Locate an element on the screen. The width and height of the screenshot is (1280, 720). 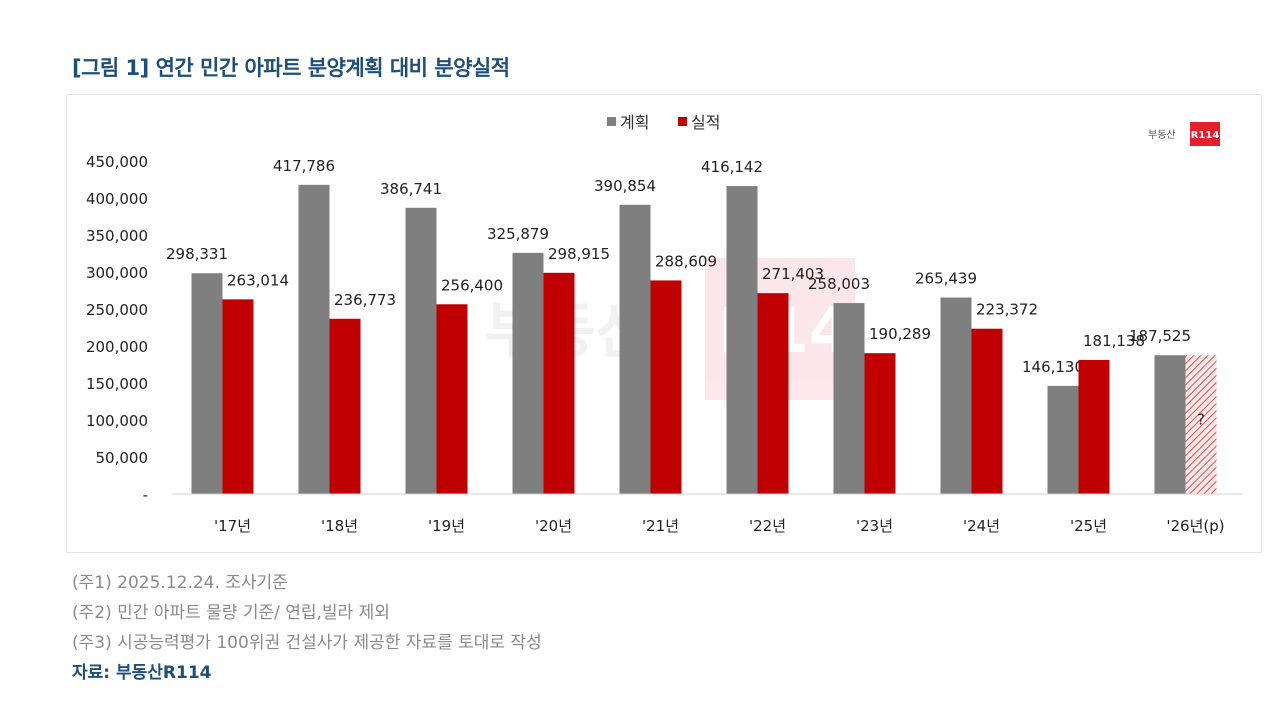
data-label: 258,003 is located at coordinates (839, 284).